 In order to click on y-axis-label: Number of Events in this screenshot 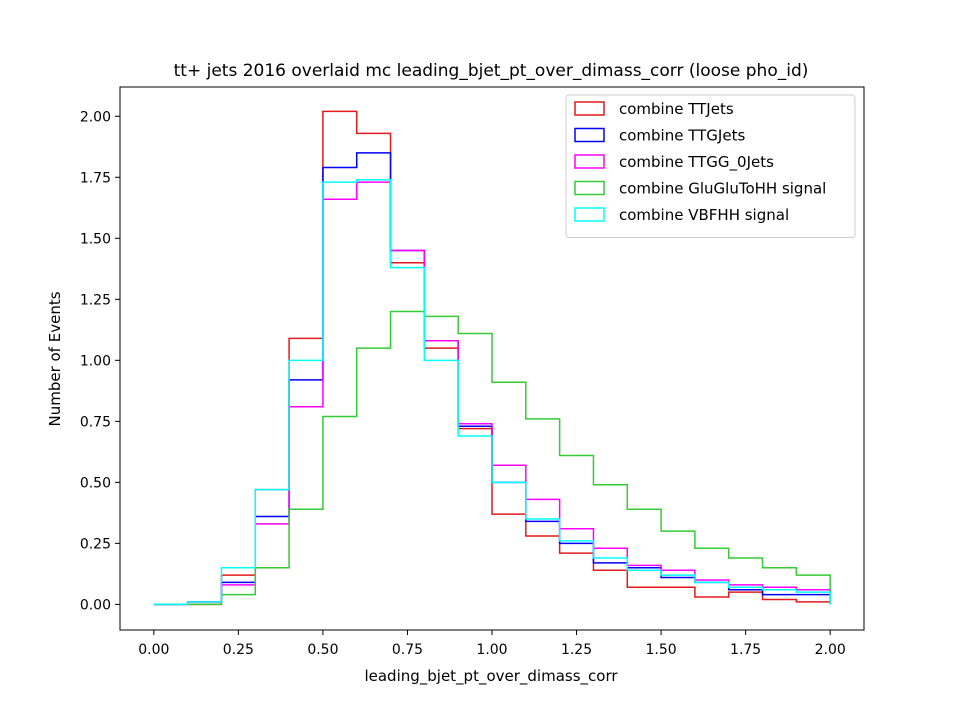, I will do `click(55, 358)`.